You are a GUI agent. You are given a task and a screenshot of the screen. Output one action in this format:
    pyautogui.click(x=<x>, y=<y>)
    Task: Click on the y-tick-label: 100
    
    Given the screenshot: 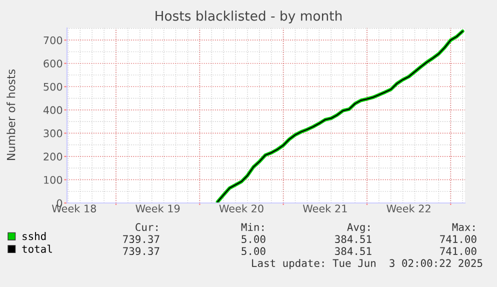 What is the action you would take?
    pyautogui.click(x=53, y=180)
    